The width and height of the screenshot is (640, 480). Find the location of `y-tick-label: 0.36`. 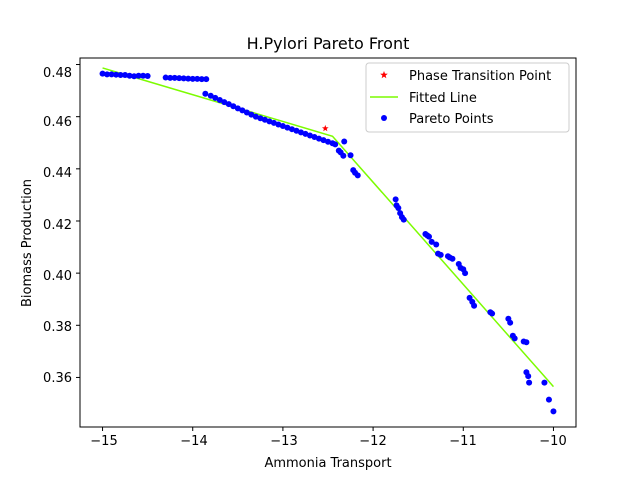

y-tick-label: 0.36 is located at coordinates (57, 378).